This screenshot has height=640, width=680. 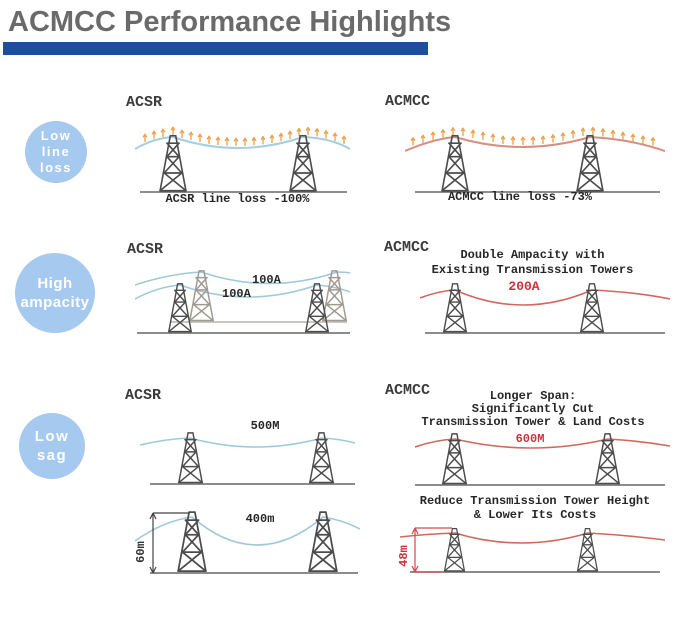 I want to click on acmcc-label-row3: ACMCC, so click(x=408, y=390).